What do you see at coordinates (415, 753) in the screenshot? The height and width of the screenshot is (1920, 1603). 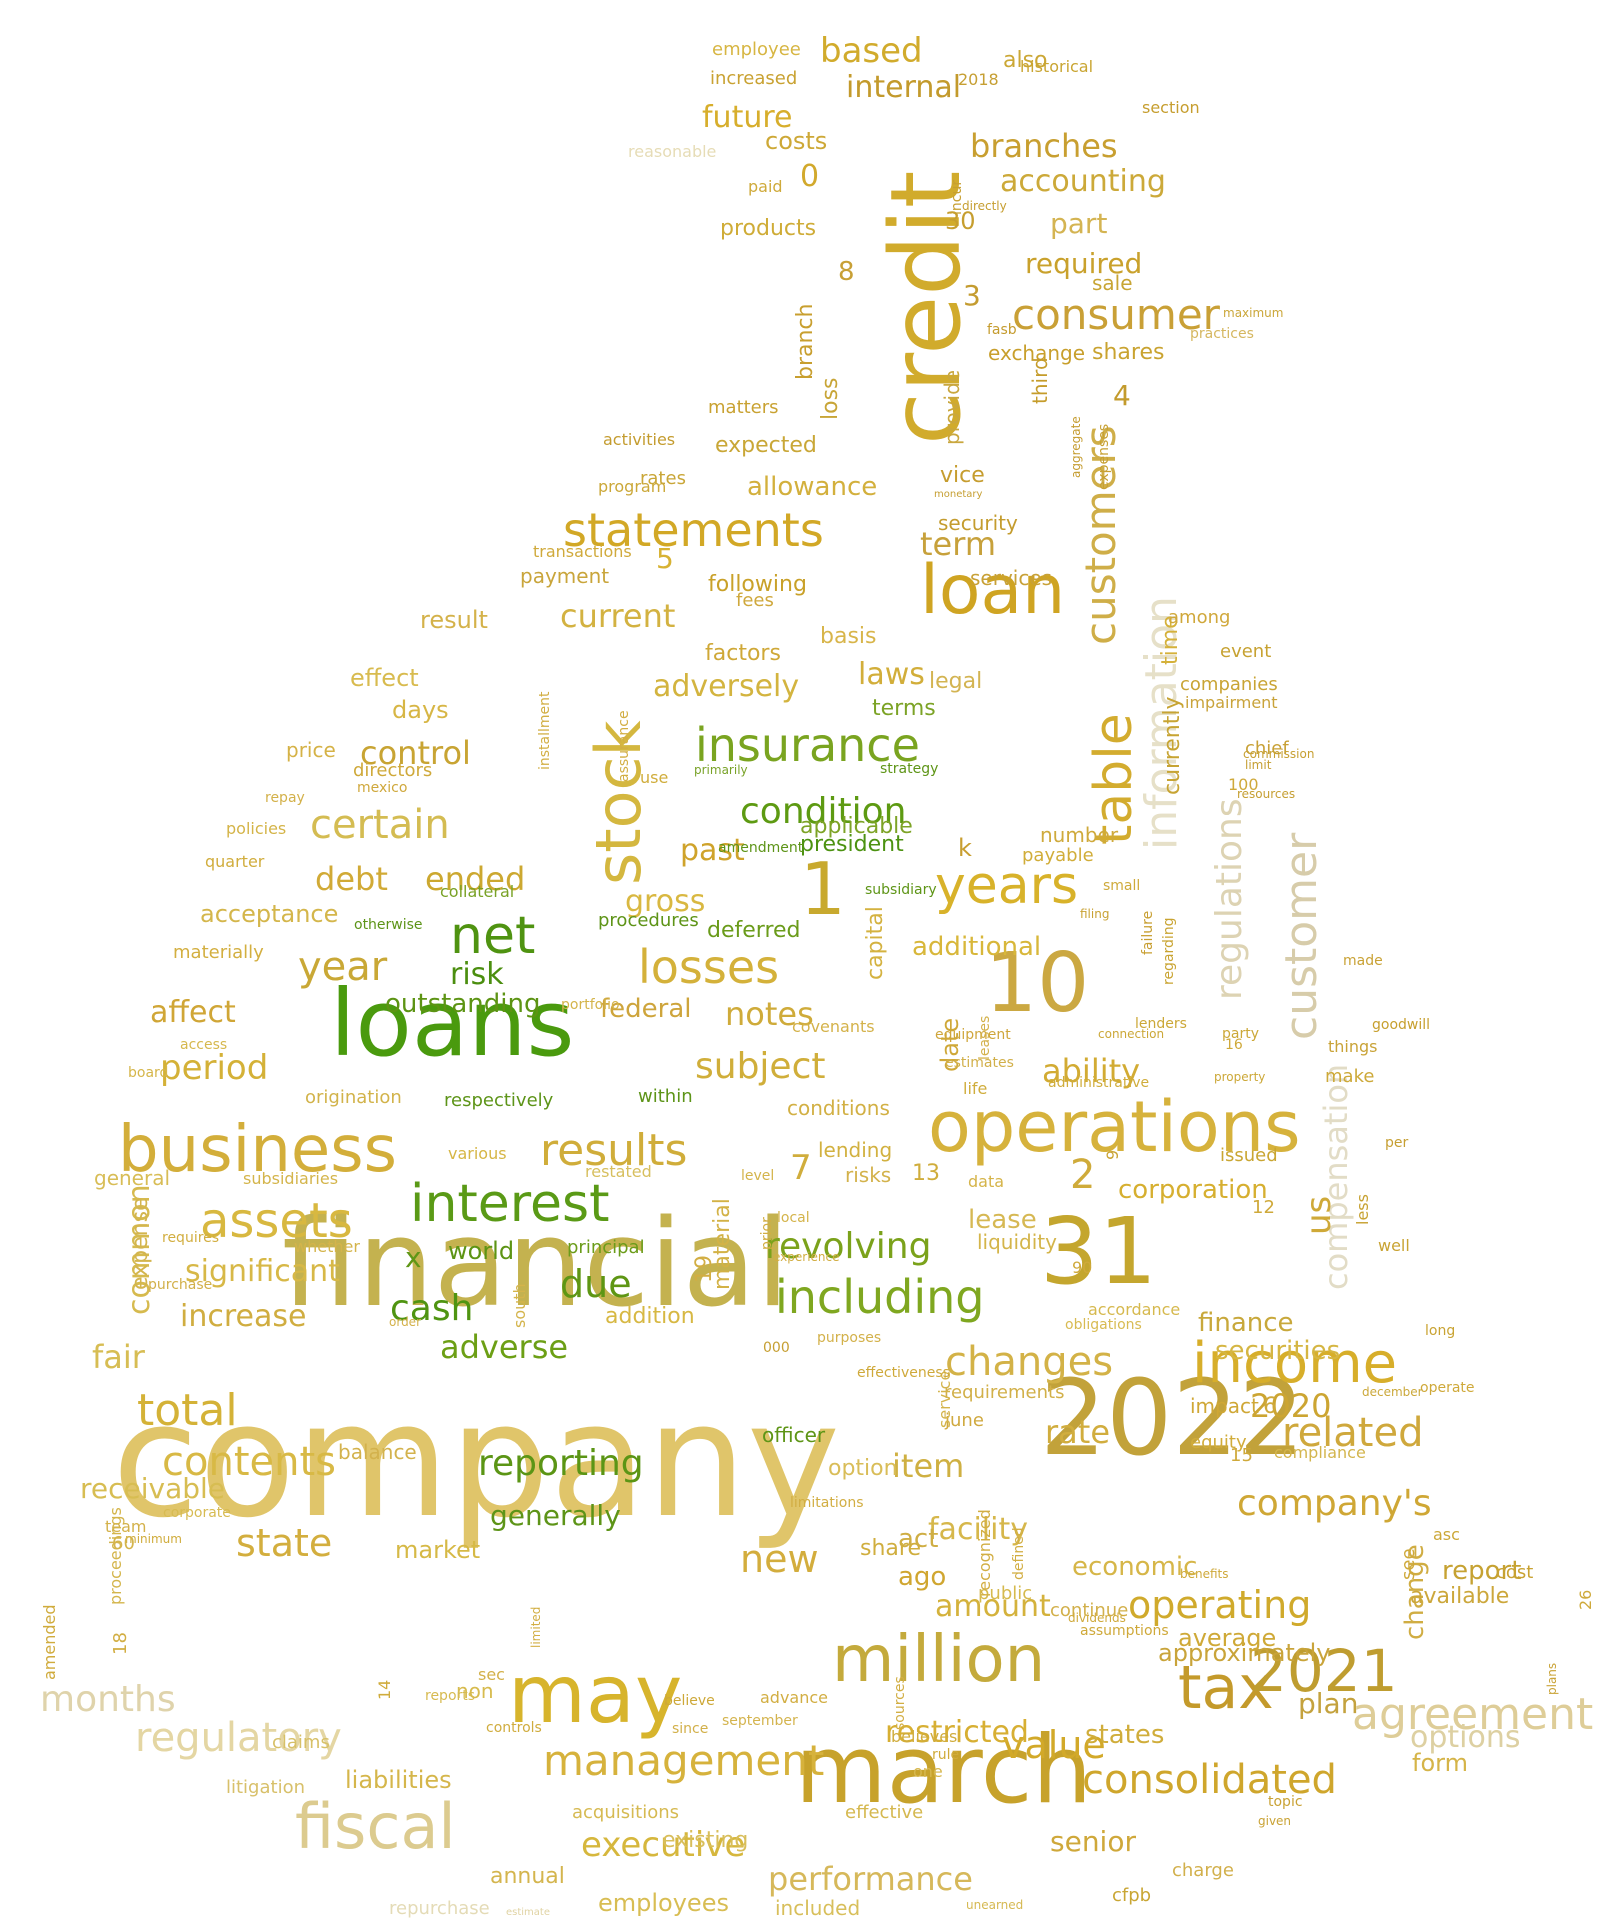 I see `word-control: control` at bounding box center [415, 753].